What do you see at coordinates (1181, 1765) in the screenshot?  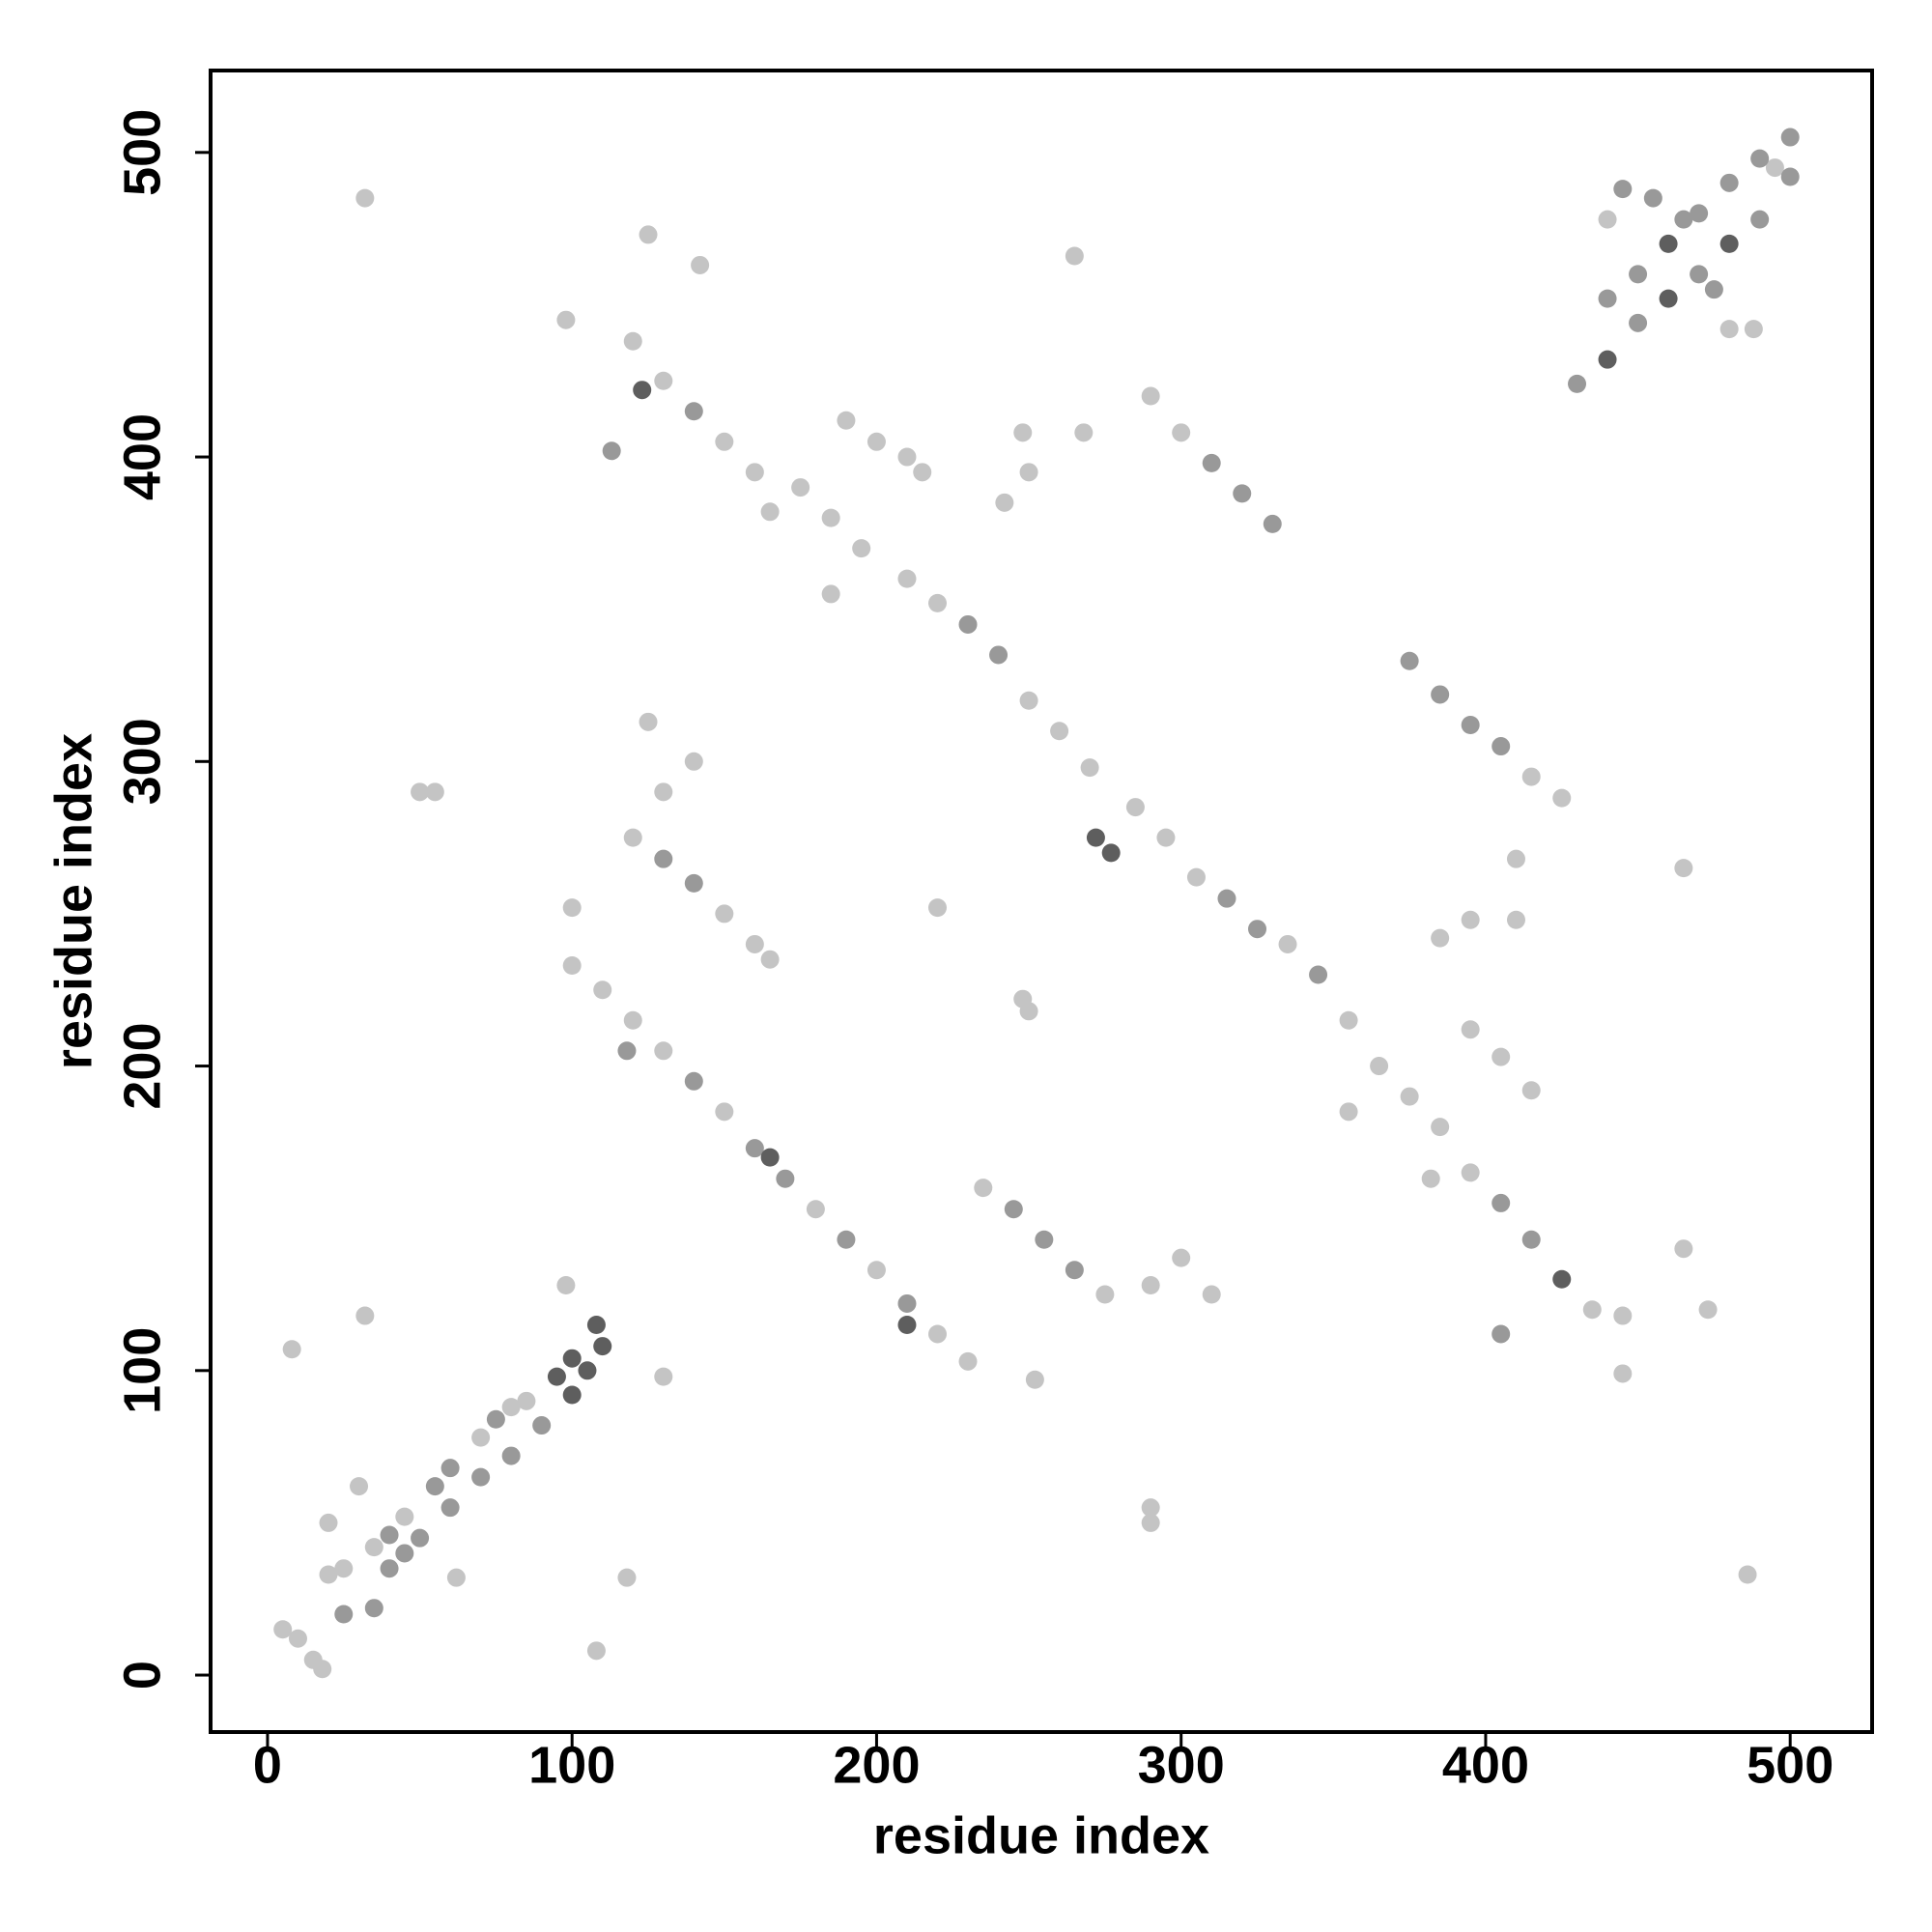 I see `x-tick-label: 300` at bounding box center [1181, 1765].